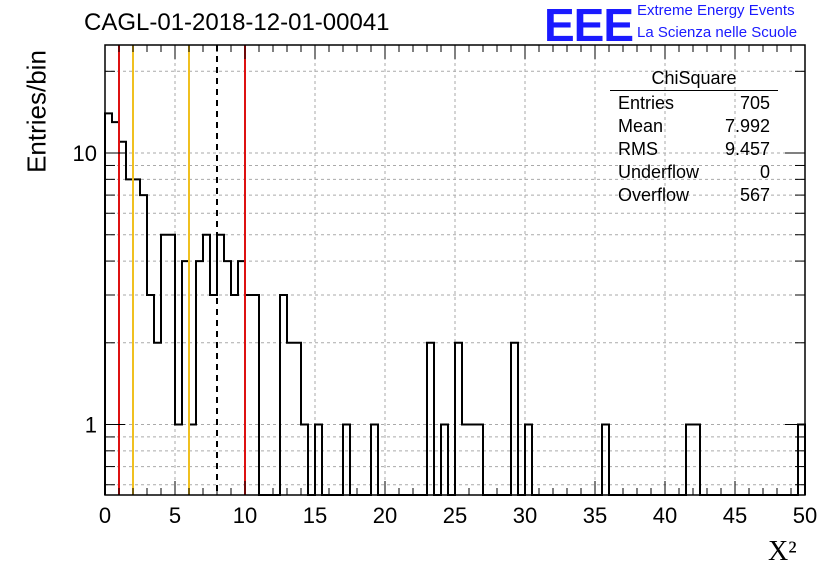 This screenshot has height=572, width=836. I want to click on marker-lines, so click(182, 270).